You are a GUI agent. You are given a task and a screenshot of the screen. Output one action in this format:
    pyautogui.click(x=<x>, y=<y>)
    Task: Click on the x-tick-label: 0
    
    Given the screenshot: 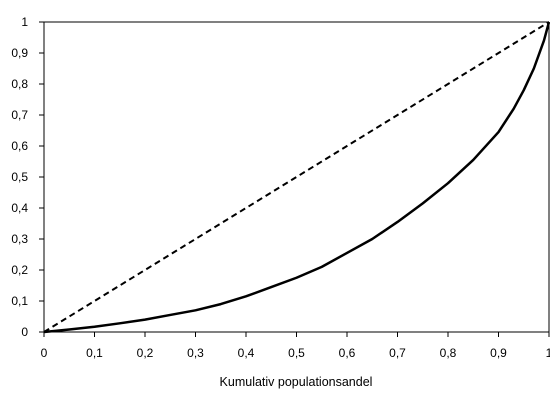 What is the action you would take?
    pyautogui.click(x=44, y=353)
    